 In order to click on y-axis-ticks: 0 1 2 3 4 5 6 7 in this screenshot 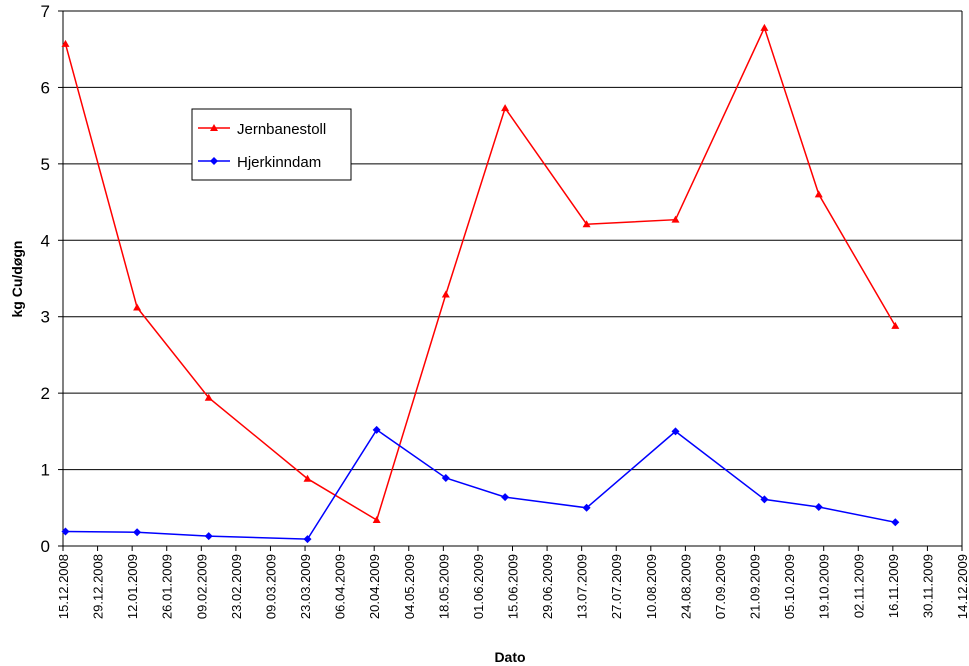, I will do `click(52, 279)`.